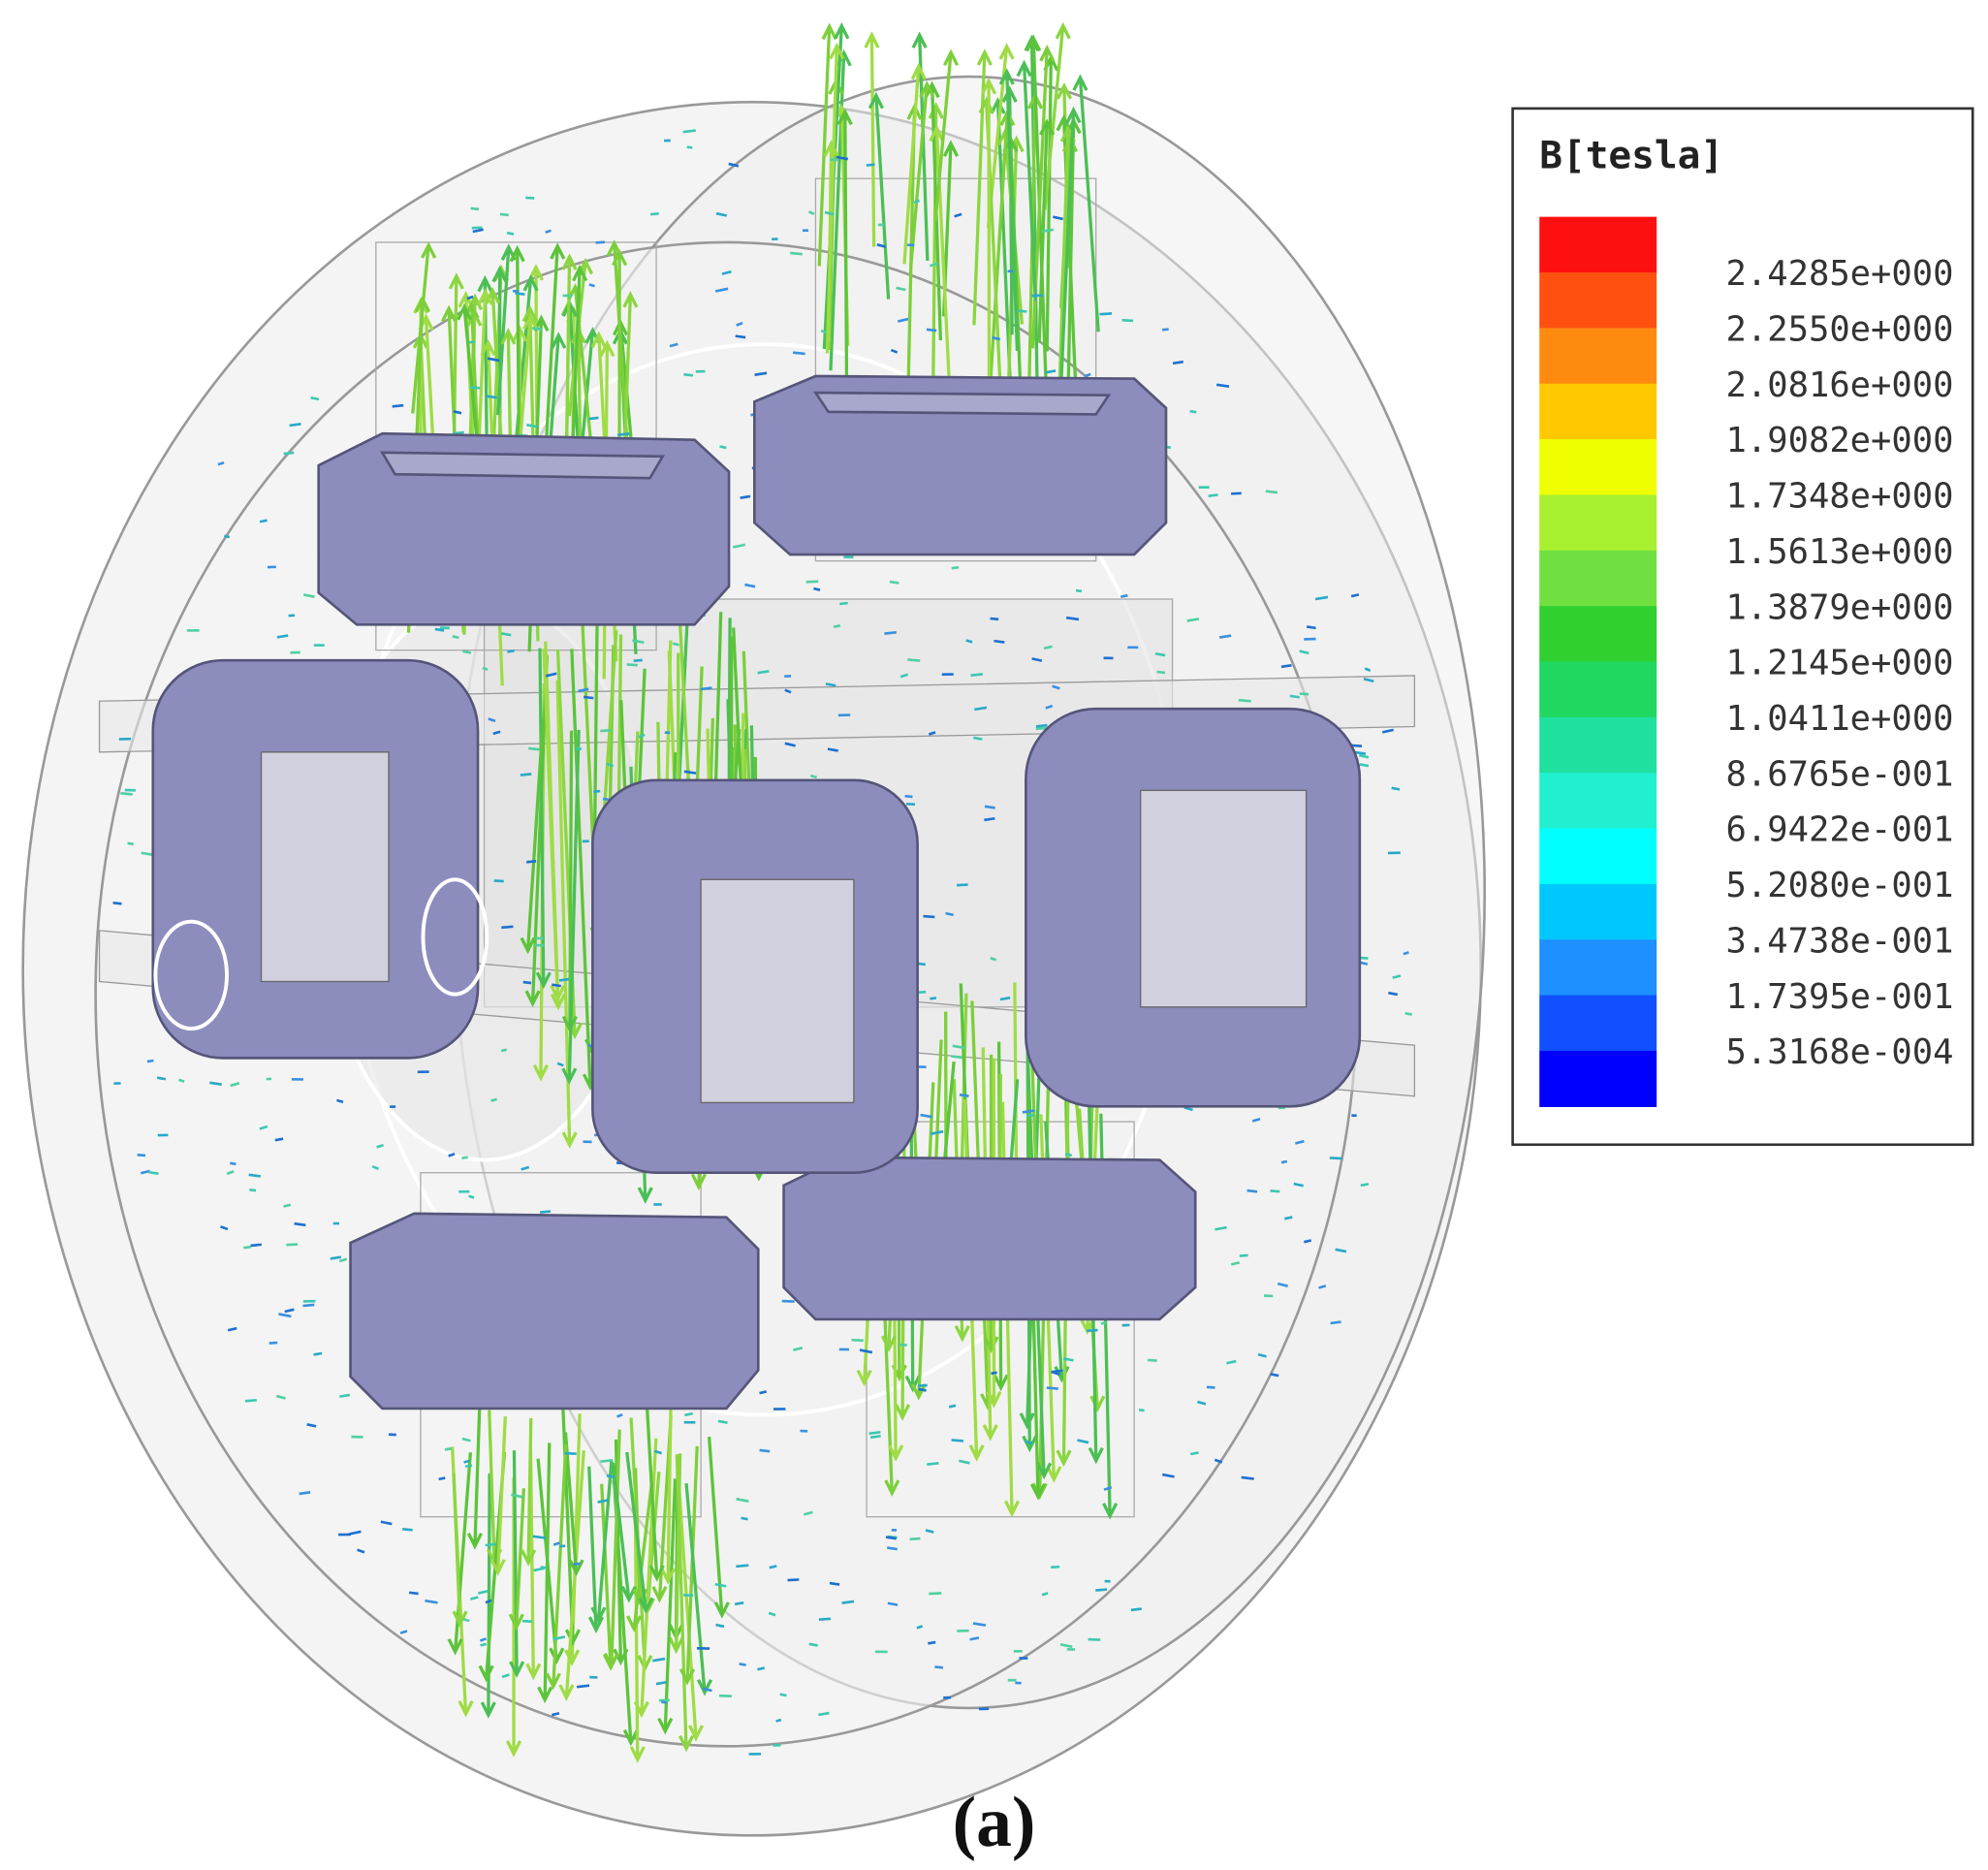  I want to click on bore, so click(191, 975).